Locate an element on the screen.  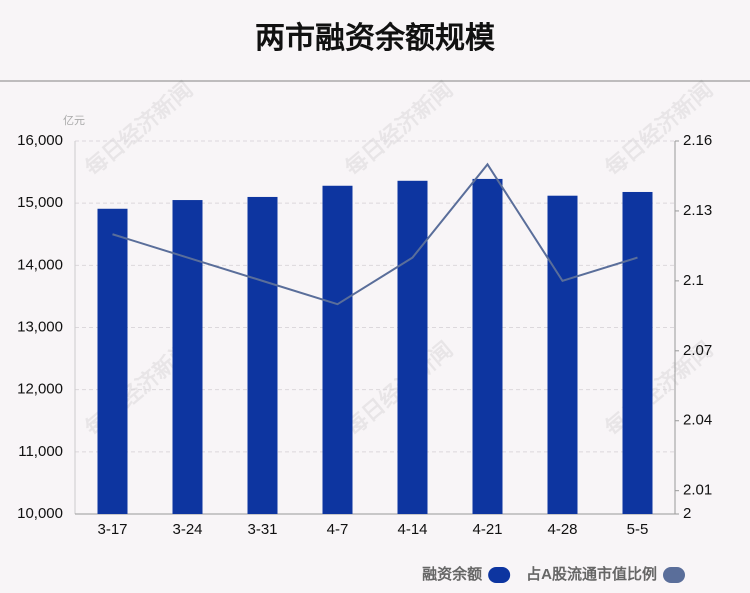
y2-tick-label: 2.1 is located at coordinates (693, 280).